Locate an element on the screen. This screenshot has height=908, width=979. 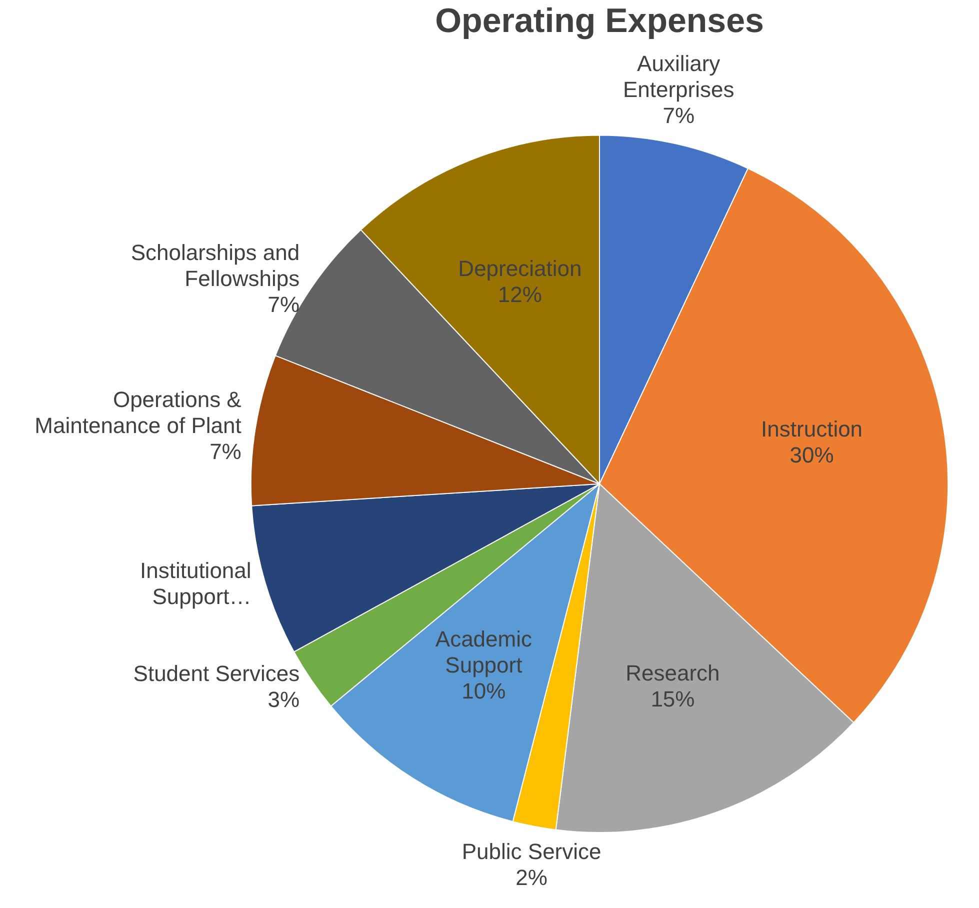
data-label: 10% is located at coordinates (484, 691).